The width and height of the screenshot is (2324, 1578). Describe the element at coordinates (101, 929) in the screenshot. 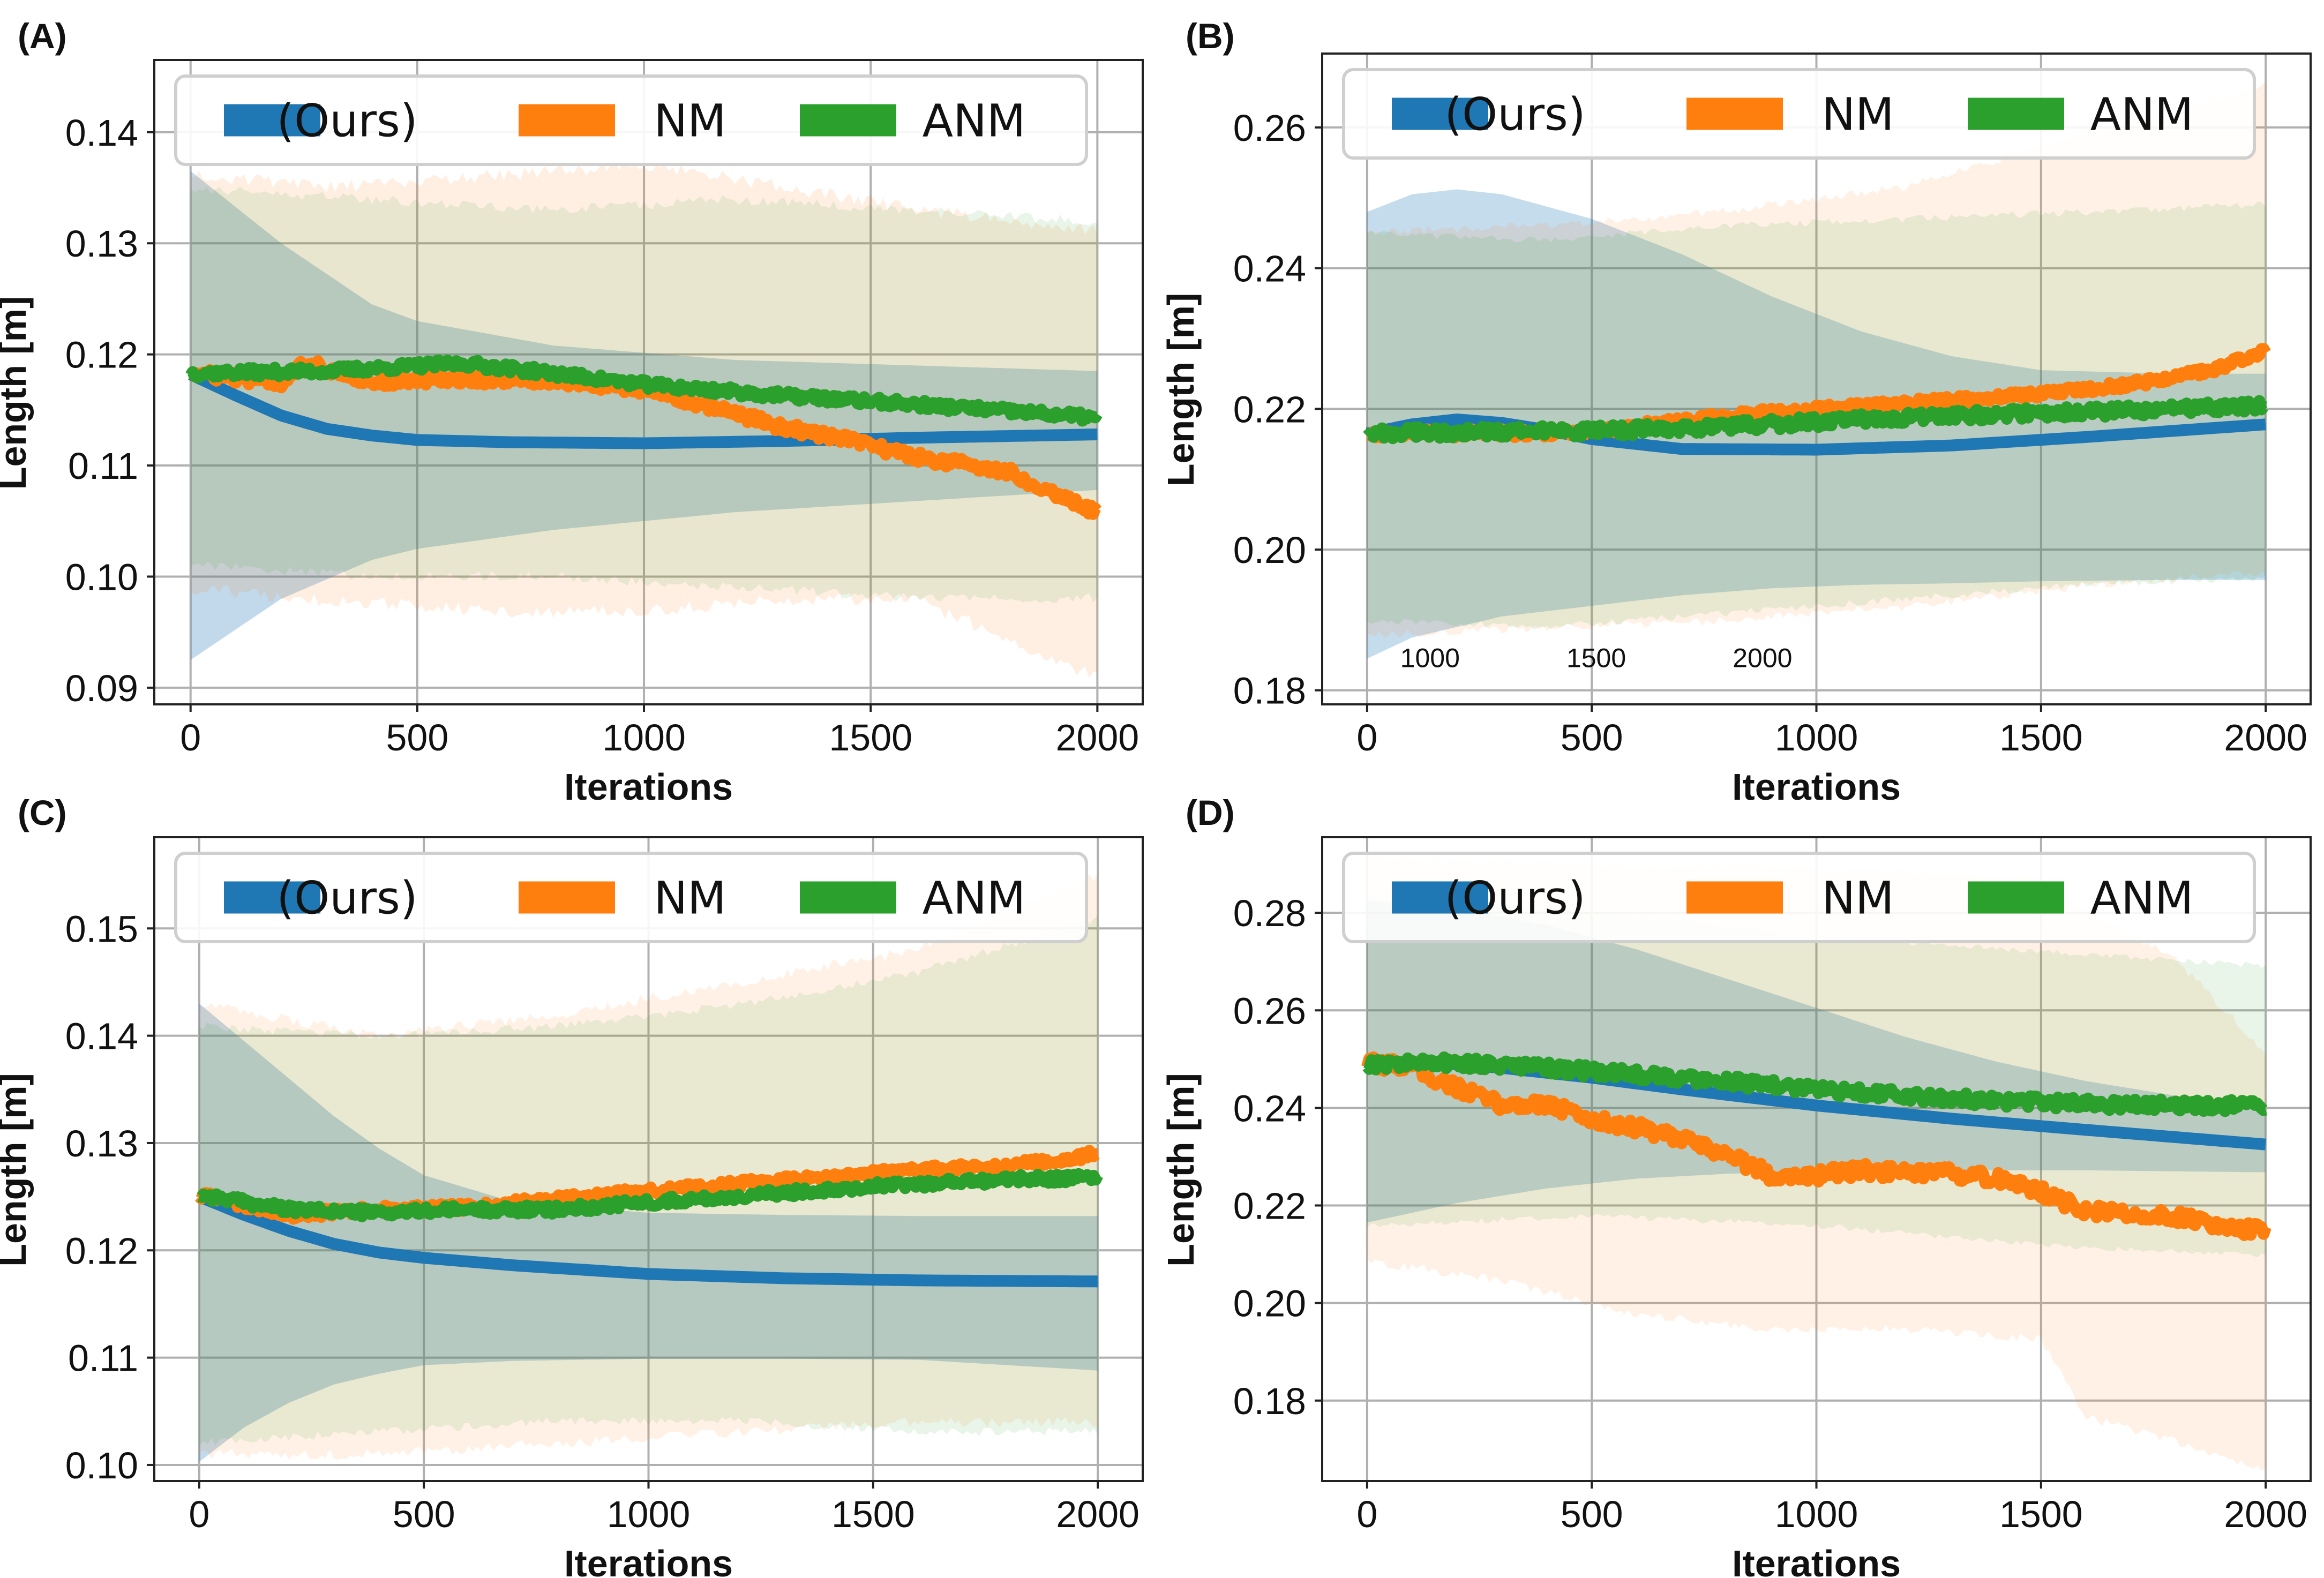

I see `y-tick-label: 0.15` at that location.